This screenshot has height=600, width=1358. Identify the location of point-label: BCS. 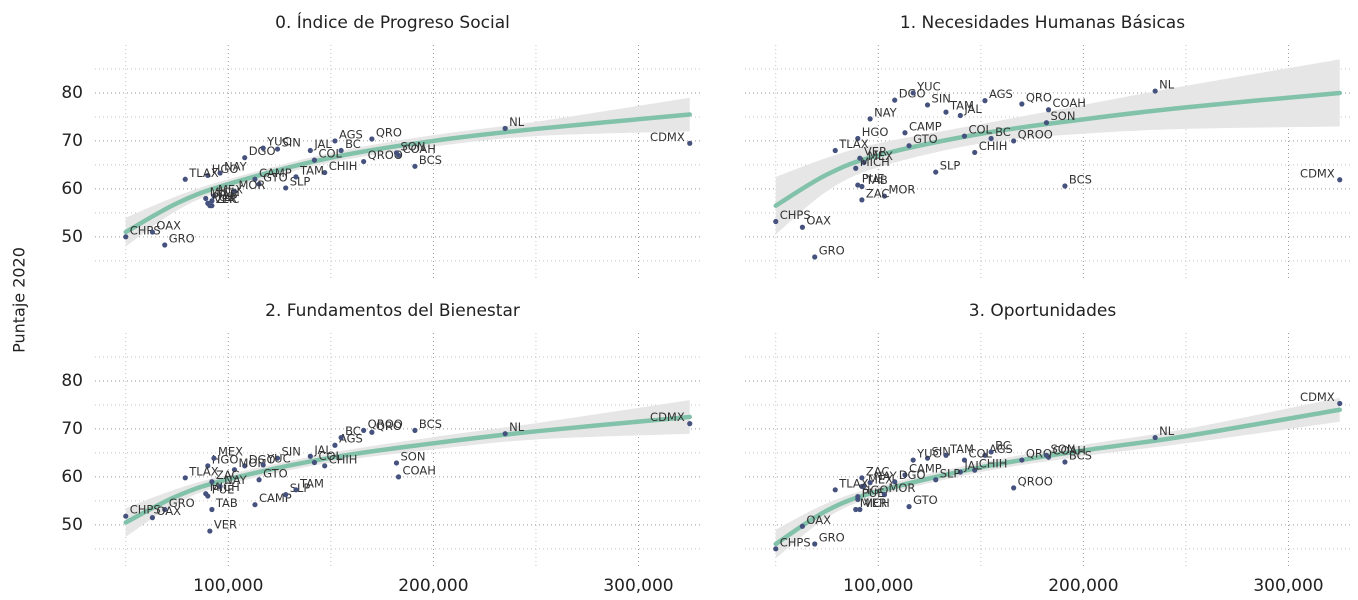
(430, 160).